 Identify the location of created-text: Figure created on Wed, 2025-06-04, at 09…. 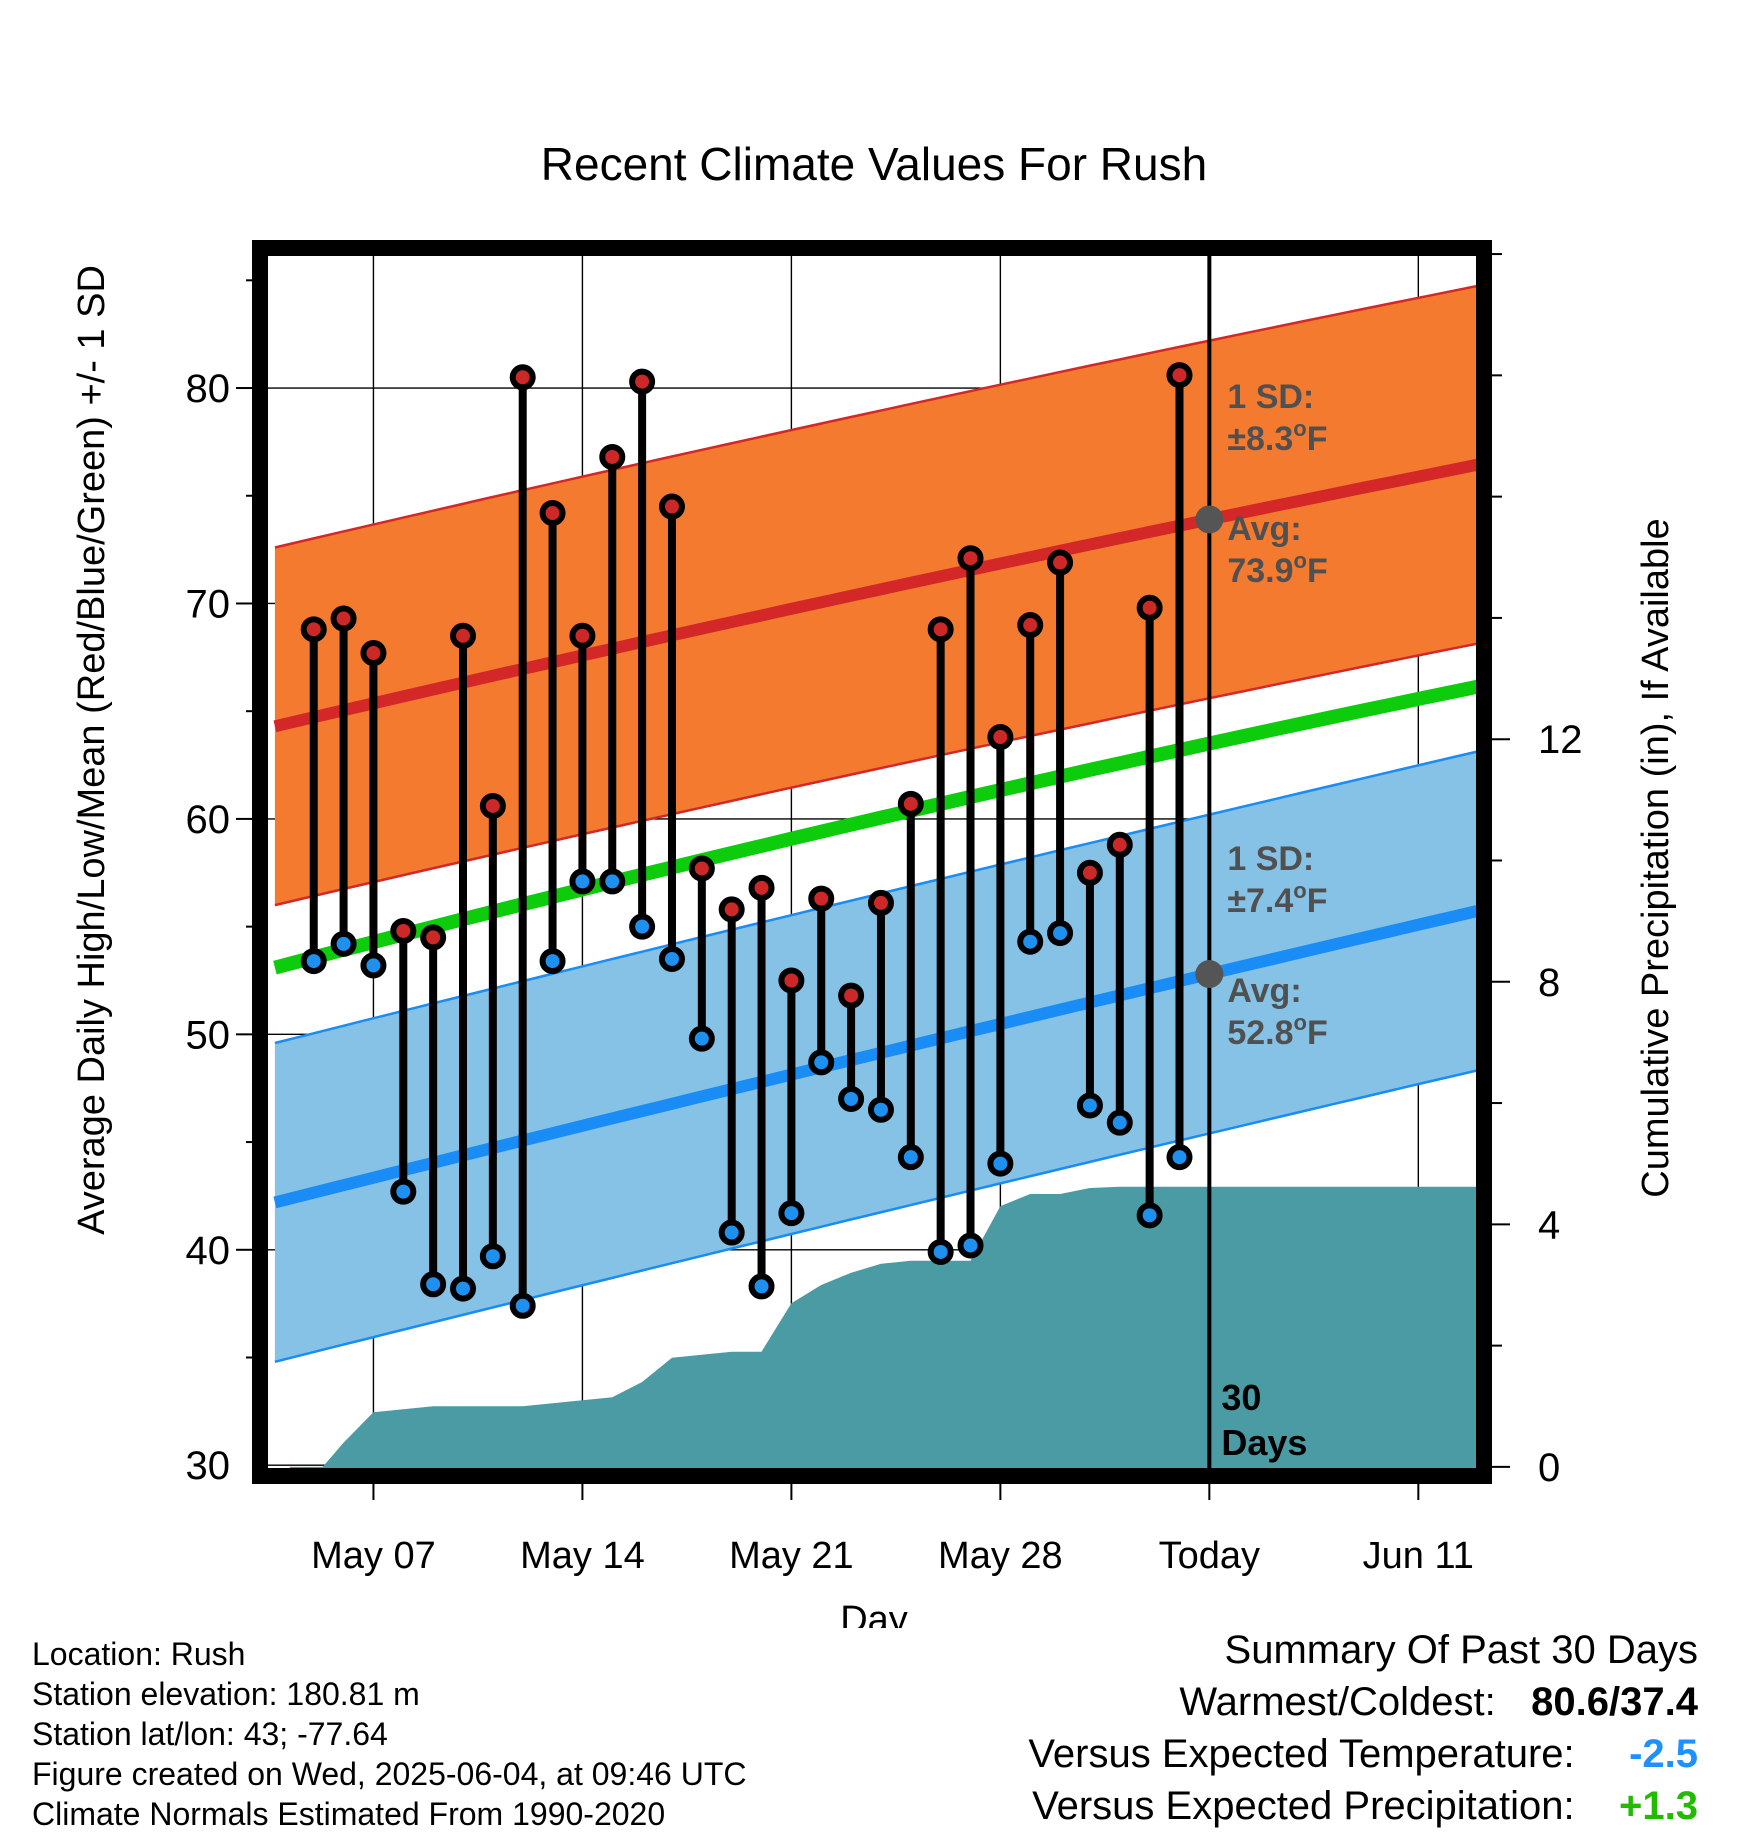
(389, 1774).